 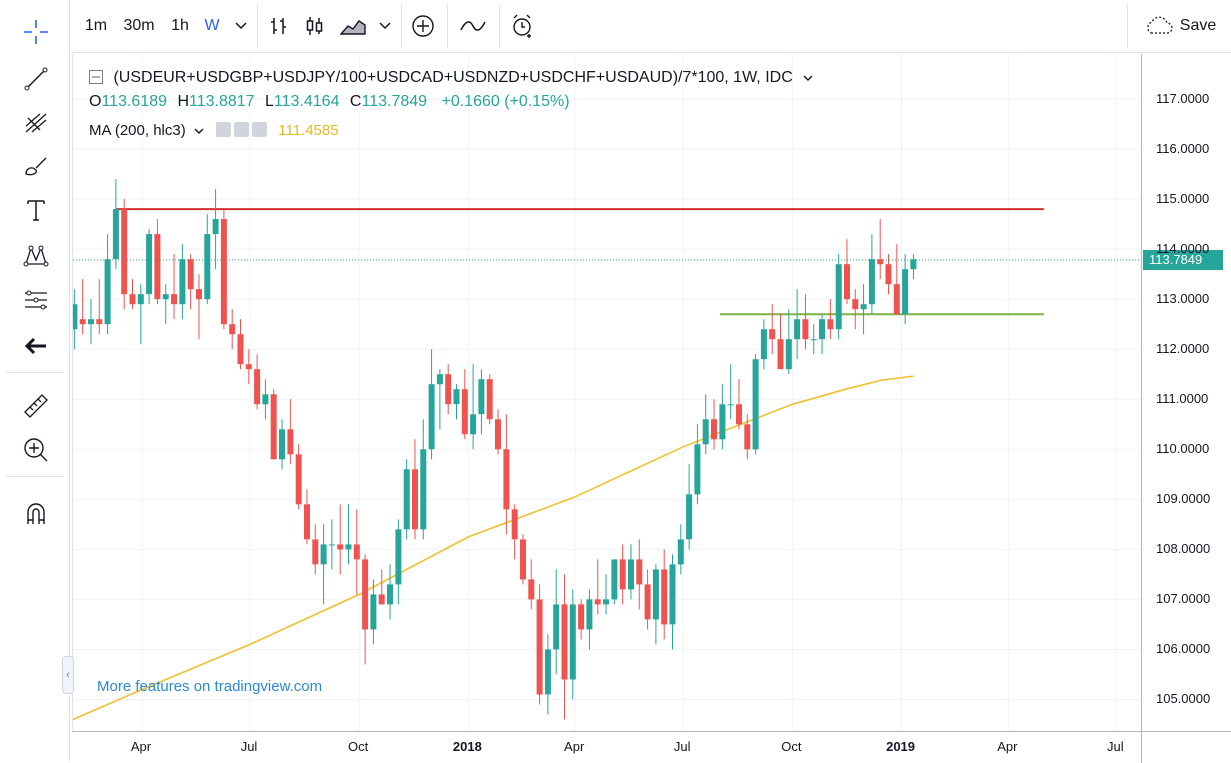 I want to click on save-label: Save, so click(x=1198, y=25).